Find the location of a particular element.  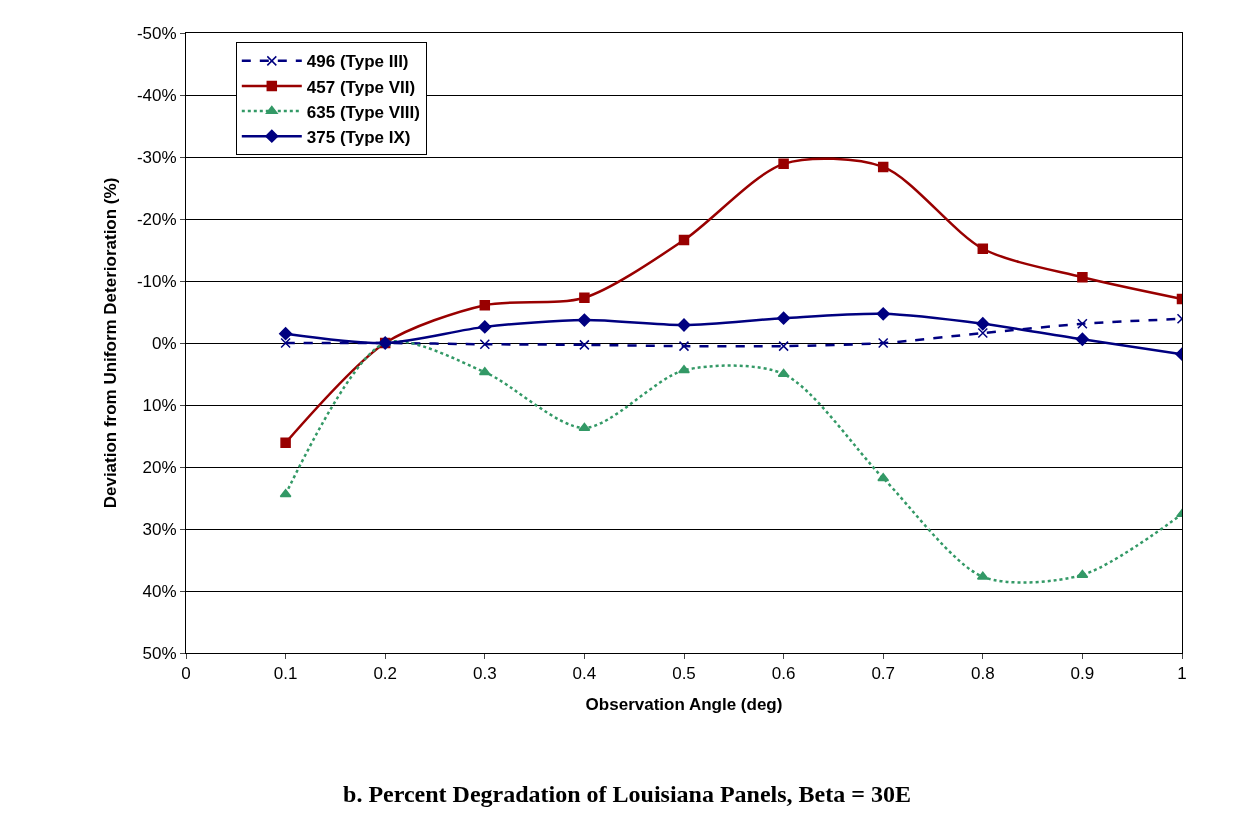

y-tick-label: -20% is located at coordinates (156, 219).